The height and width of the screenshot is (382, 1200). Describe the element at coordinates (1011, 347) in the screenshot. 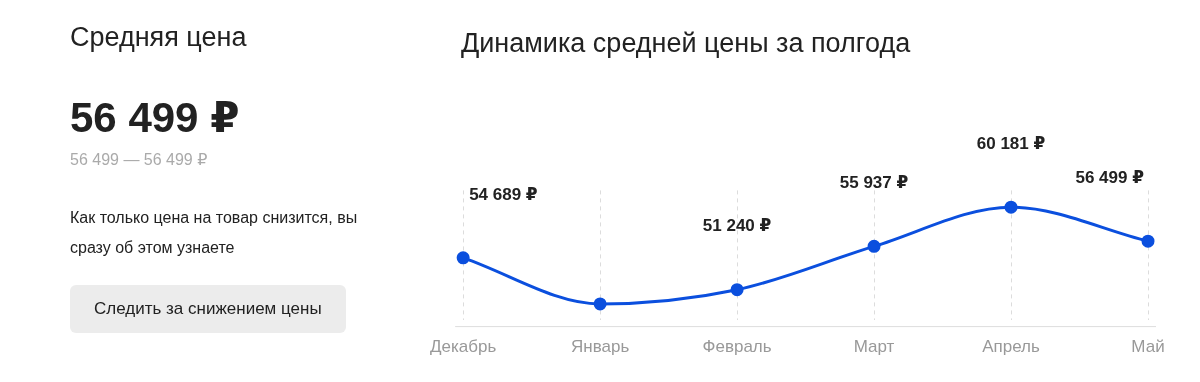

I see `x-tick-label: Апрель` at that location.